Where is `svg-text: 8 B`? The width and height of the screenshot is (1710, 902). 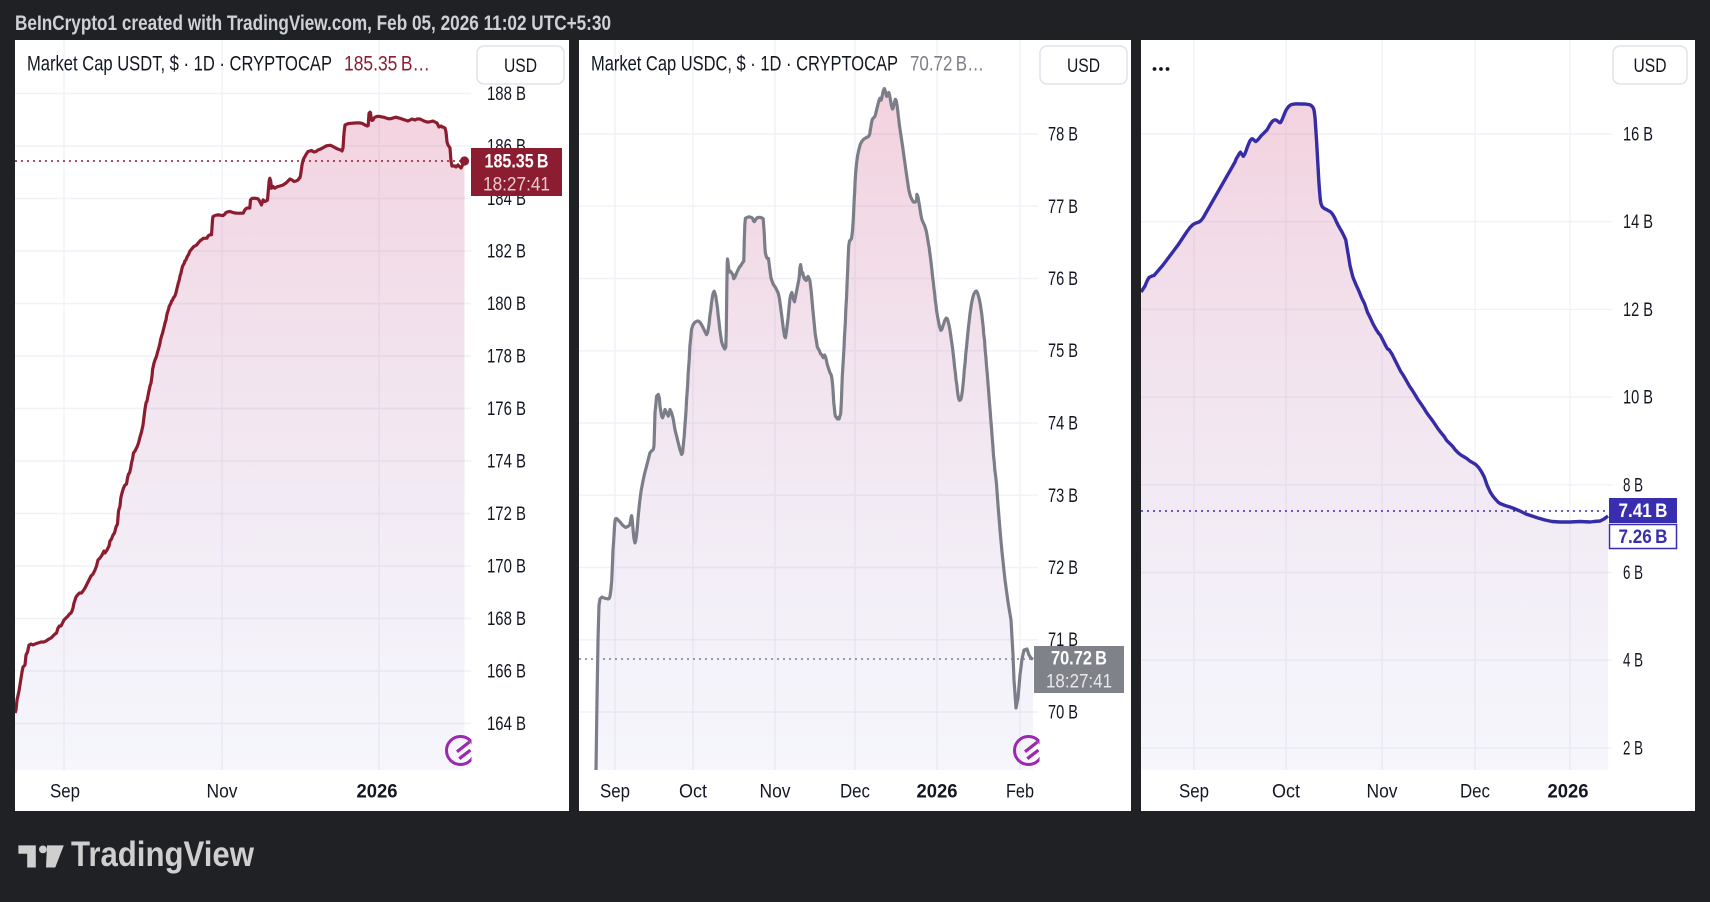 svg-text: 8 B is located at coordinates (1633, 485).